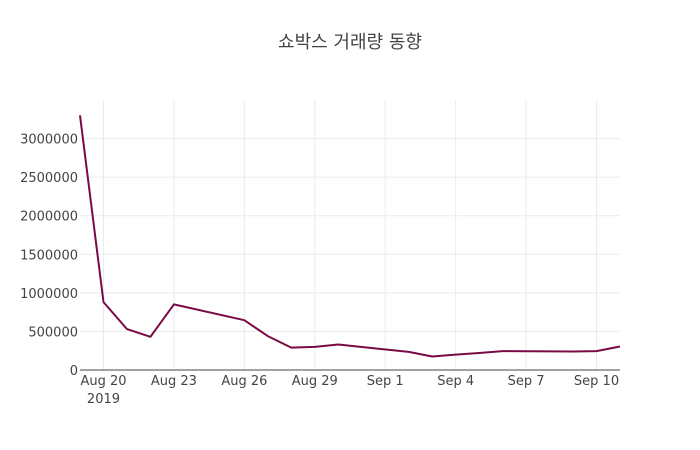  Describe the element at coordinates (49, 294) in the screenshot. I see `y-tick-label: 1000000` at that location.